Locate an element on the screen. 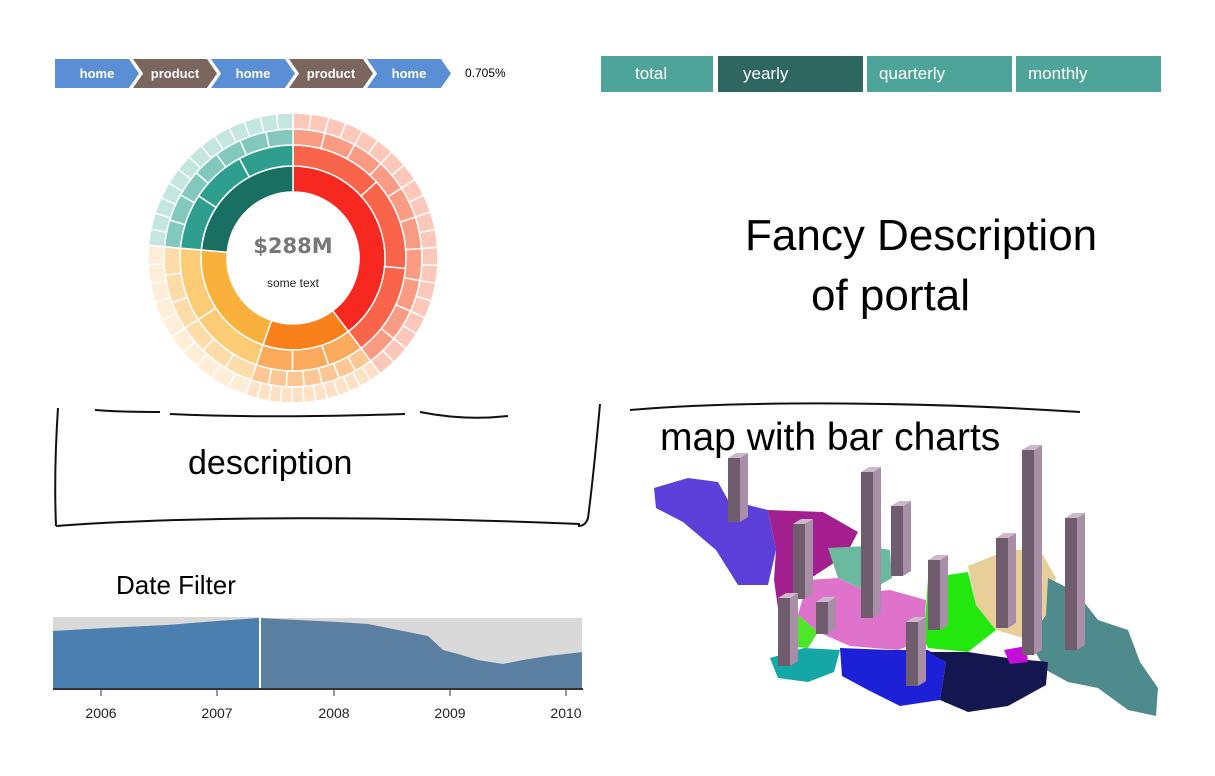  portal-description-line1: Fancy Description is located at coordinates (921, 235).